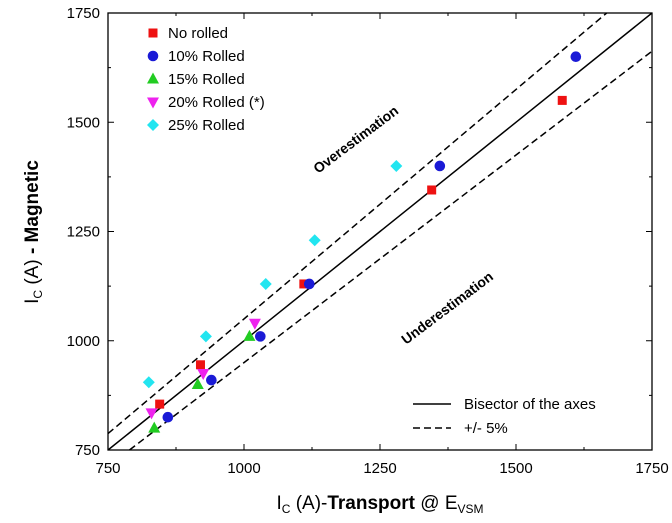 The height and width of the screenshot is (523, 672). Describe the element at coordinates (515, 468) in the screenshot. I see `x-tick-label: 1500` at that location.